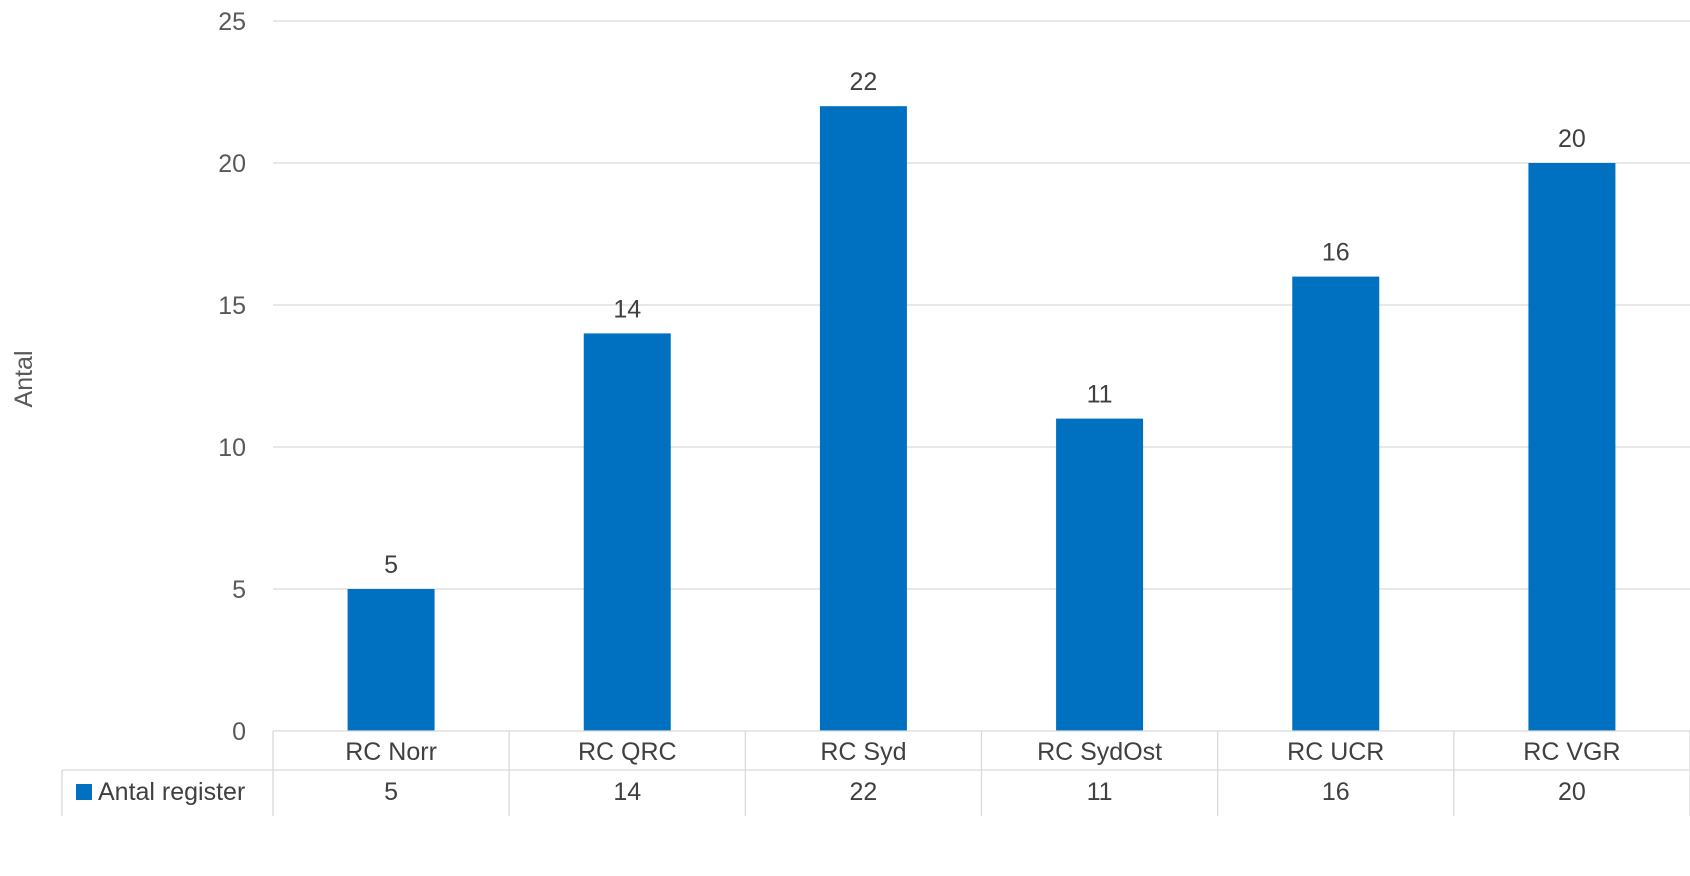  Describe the element at coordinates (864, 82) in the screenshot. I see `data-label-2: 22` at that location.